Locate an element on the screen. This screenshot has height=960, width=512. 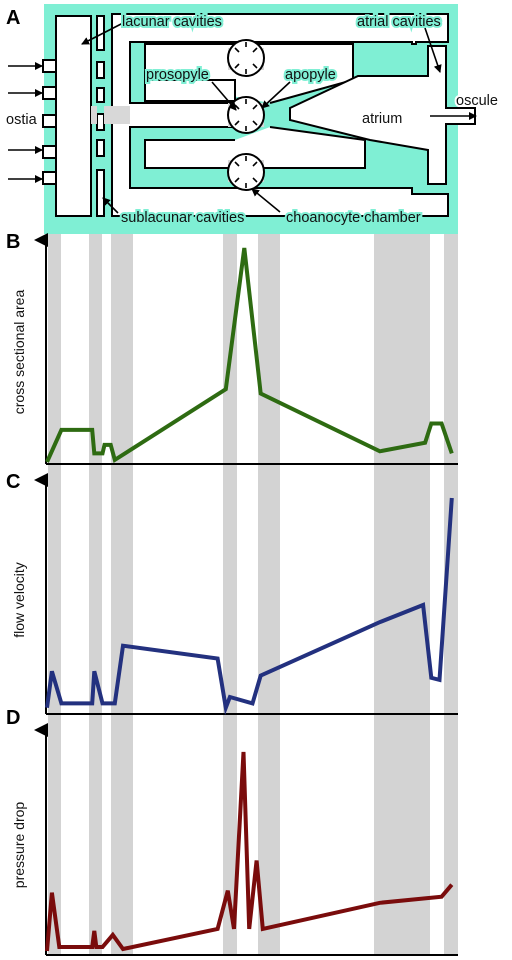
label-lacunar-cavities: lacunar cavities is located at coordinates (172, 22).